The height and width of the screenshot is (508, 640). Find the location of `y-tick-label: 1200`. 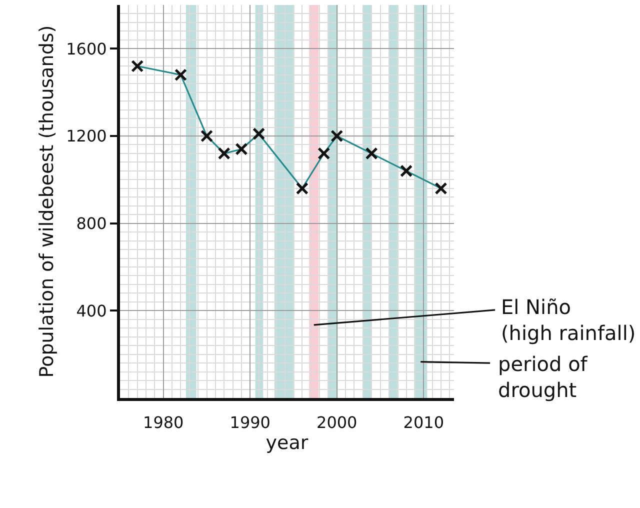

y-tick-label: 1200 is located at coordinates (86, 136).